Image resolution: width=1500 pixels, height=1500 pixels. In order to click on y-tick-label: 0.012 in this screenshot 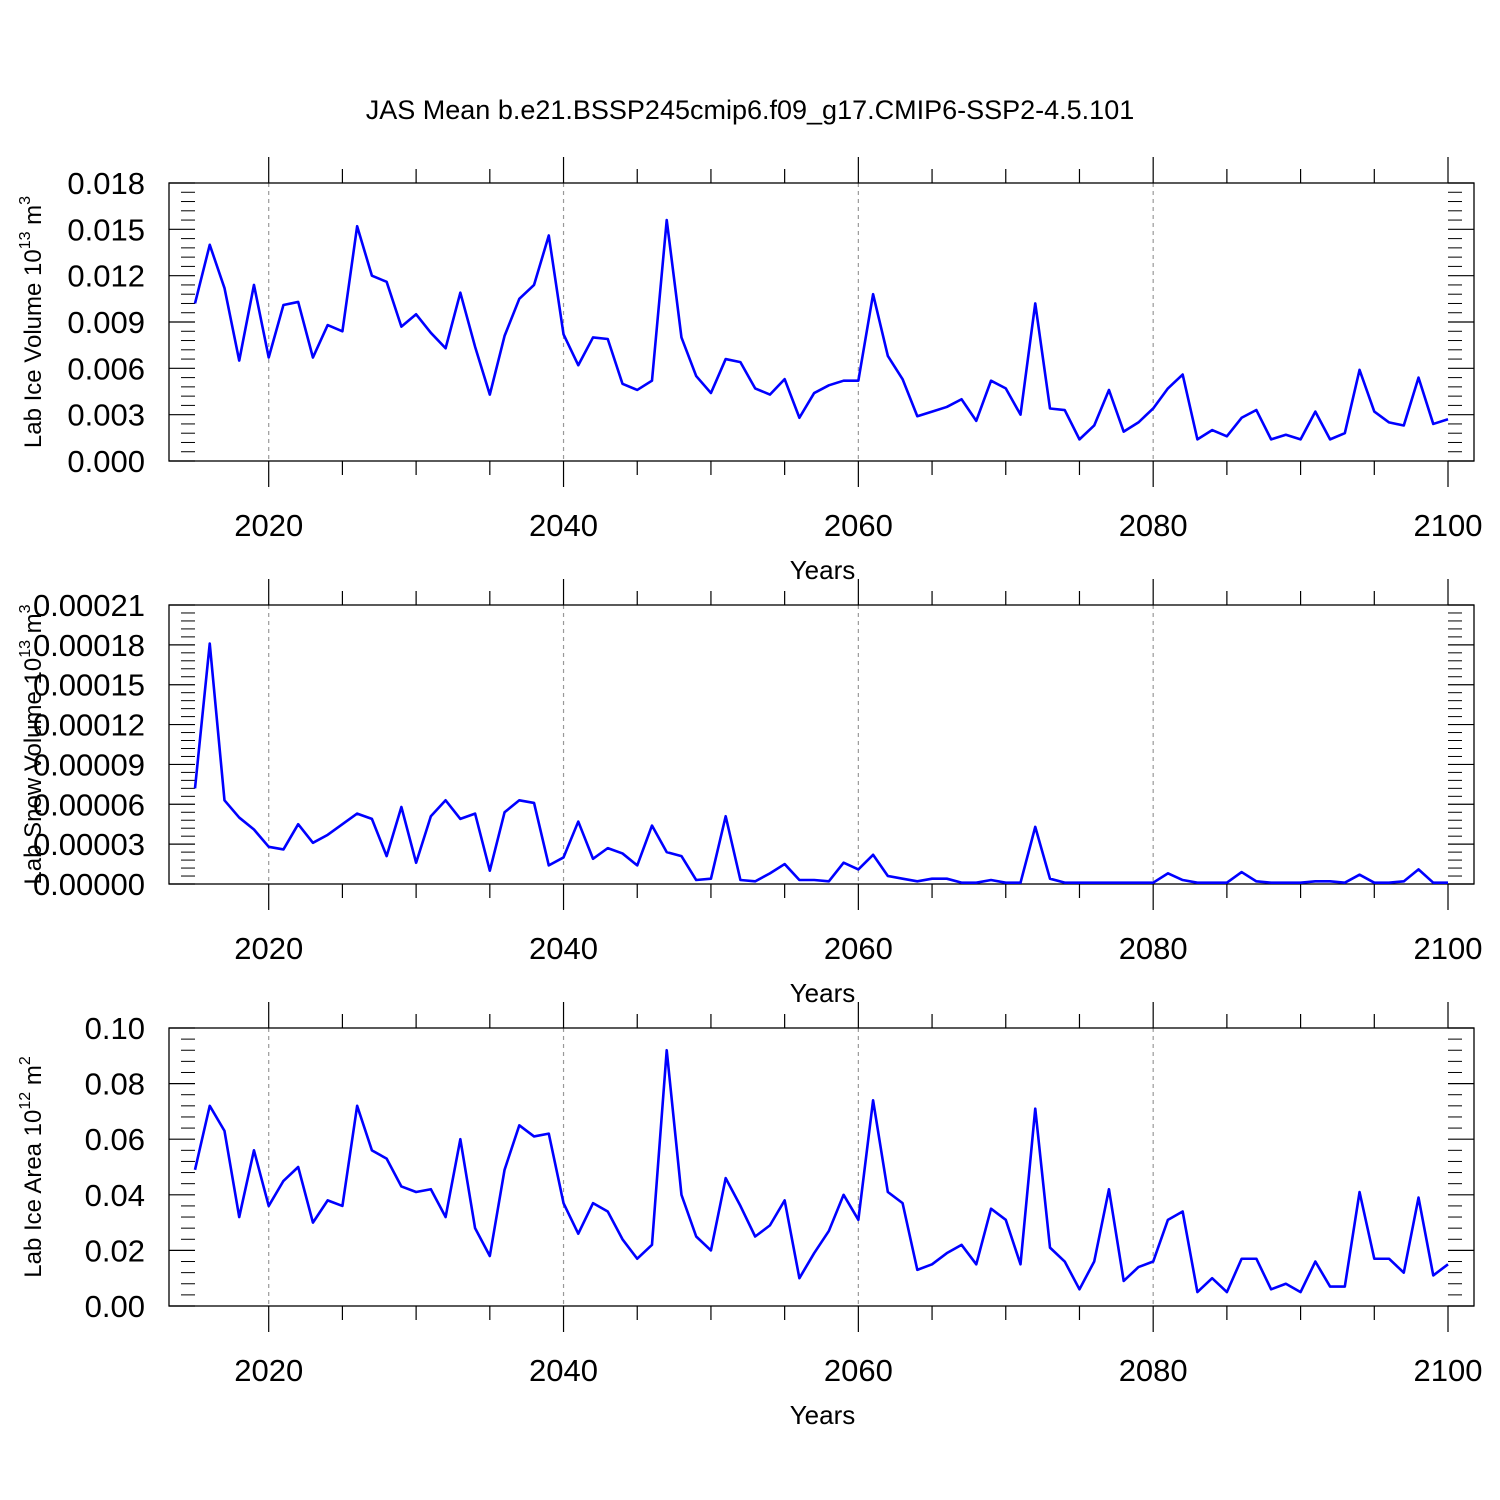, I will do `click(106, 276)`.